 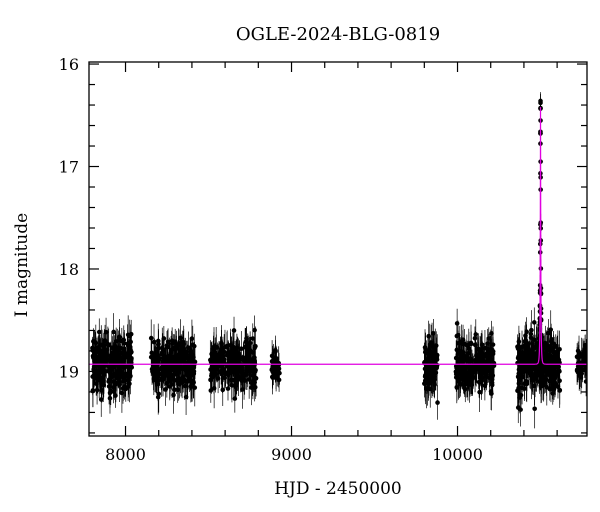 I want to click on y-tick-label: 19, so click(x=69, y=371).